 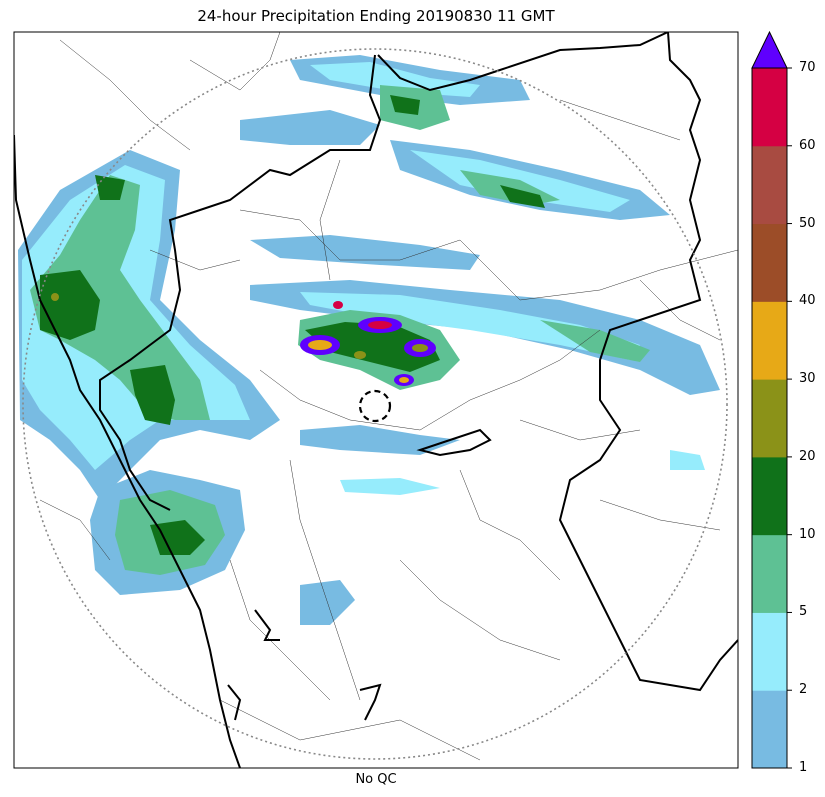 What do you see at coordinates (803, 612) in the screenshot?
I see `colorbar-tick-label: 5` at bounding box center [803, 612].